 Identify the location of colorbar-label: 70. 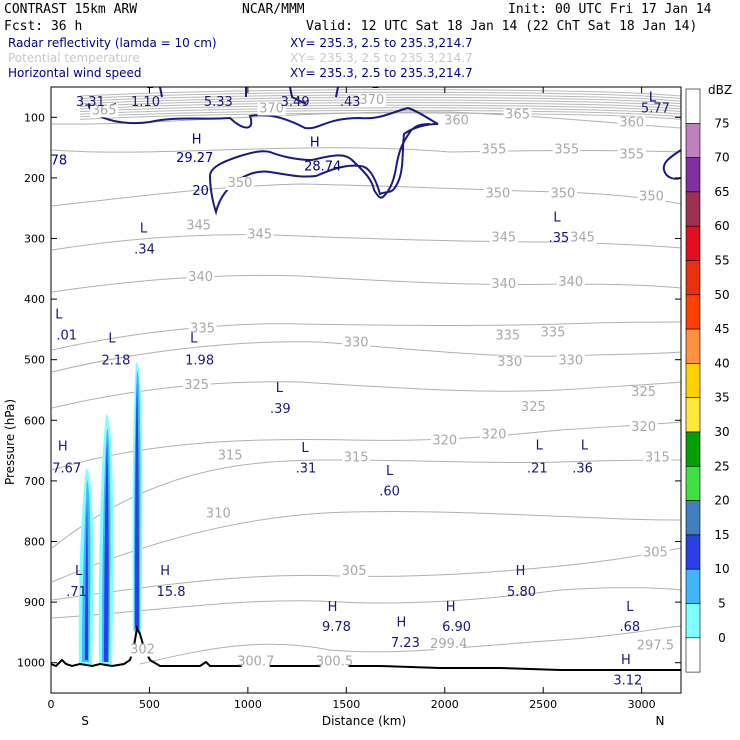
(721, 158).